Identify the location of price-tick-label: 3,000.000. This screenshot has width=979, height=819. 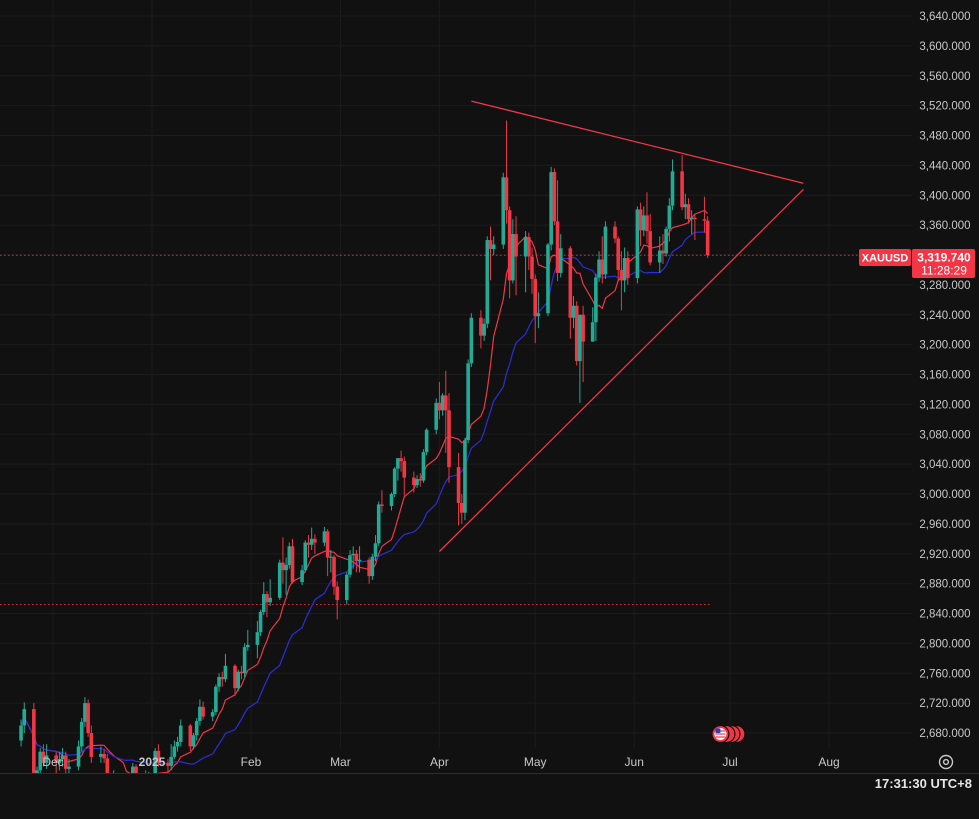
(944, 495).